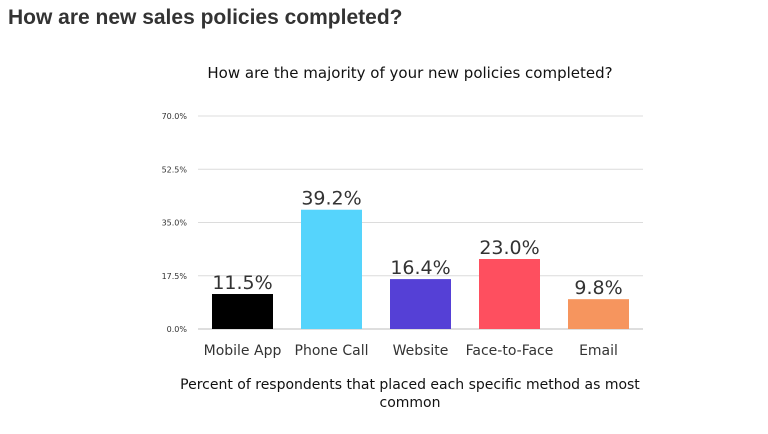  I want to click on x-tick-label: Face-to-Face, so click(510, 351).